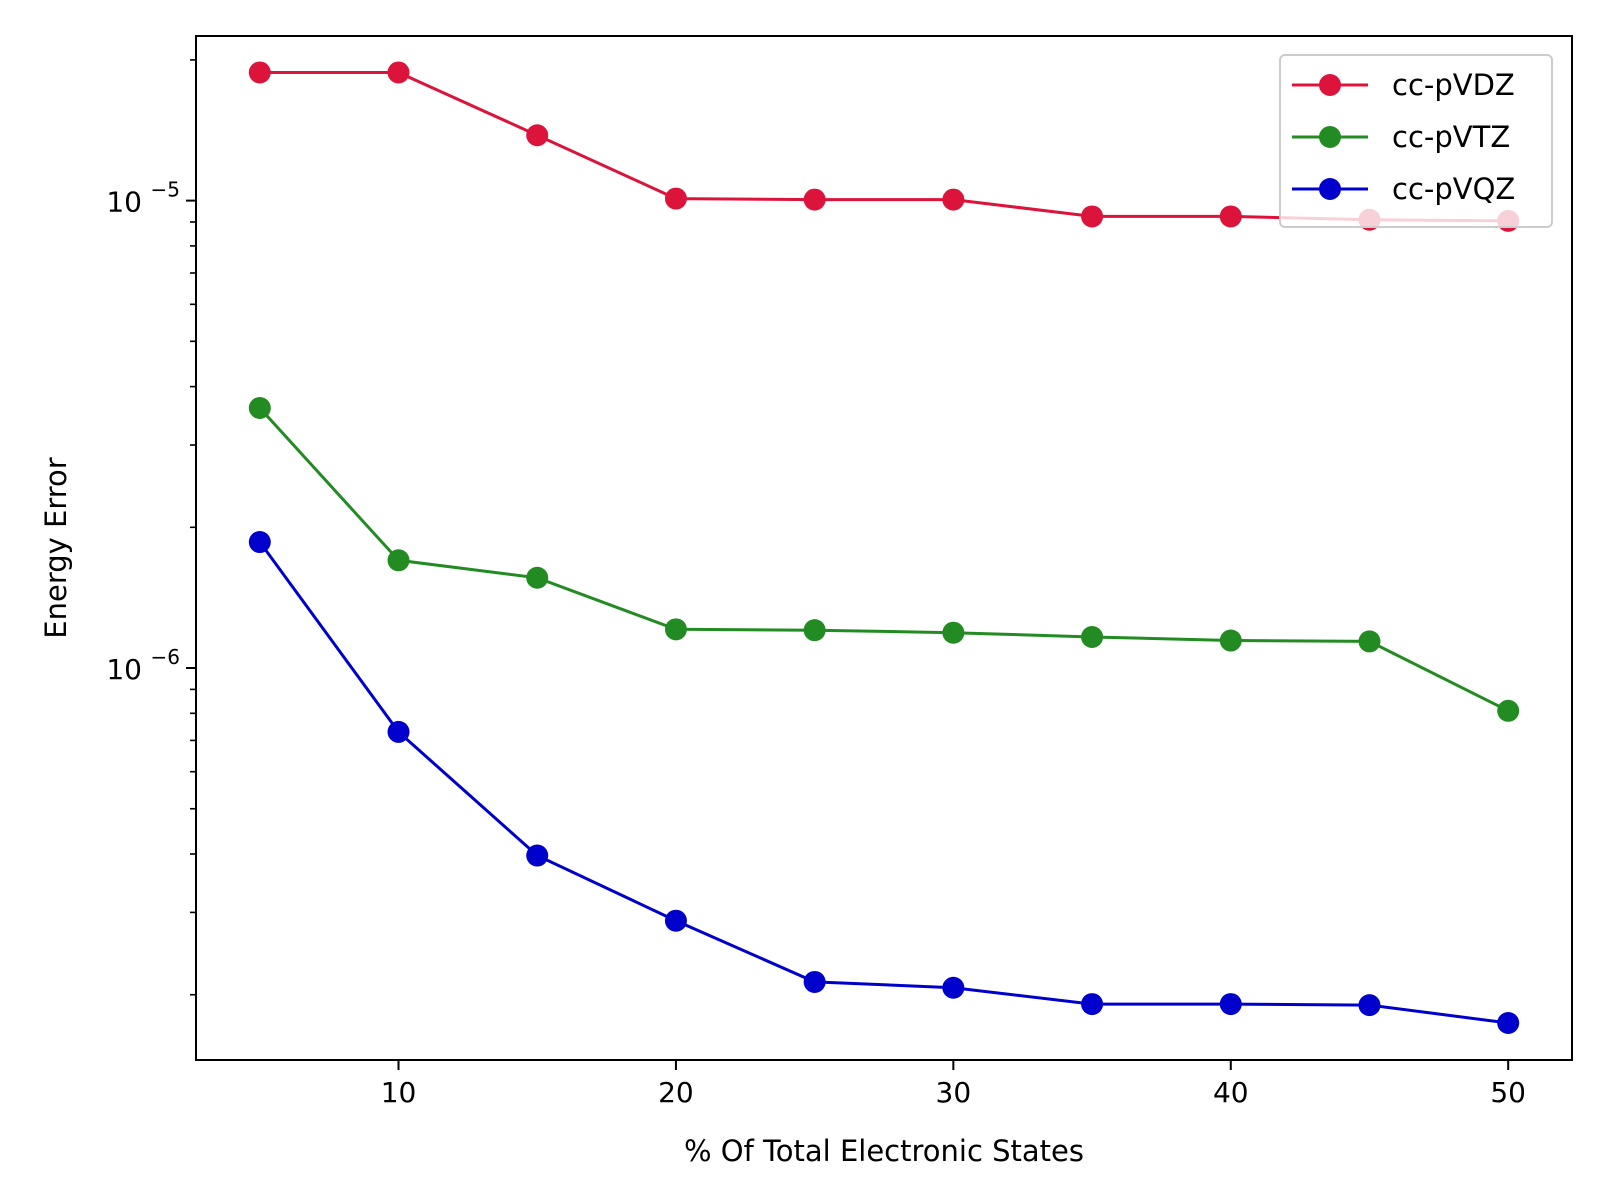  Describe the element at coordinates (1508, 1092) in the screenshot. I see `x-tick-label: 50` at that location.